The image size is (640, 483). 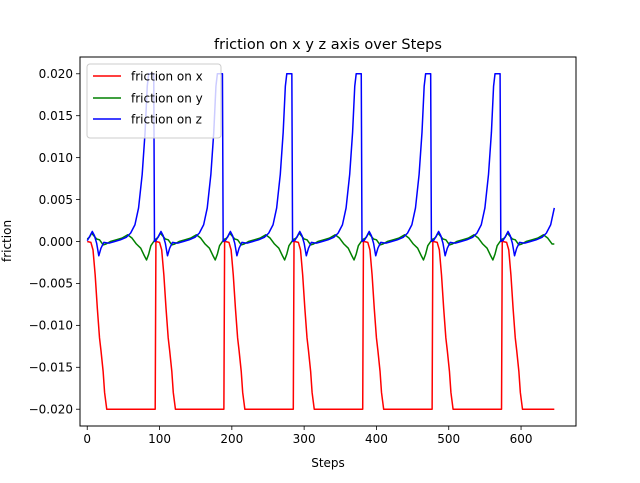 I want to click on legend-label-z: friction on z, so click(x=166, y=120).